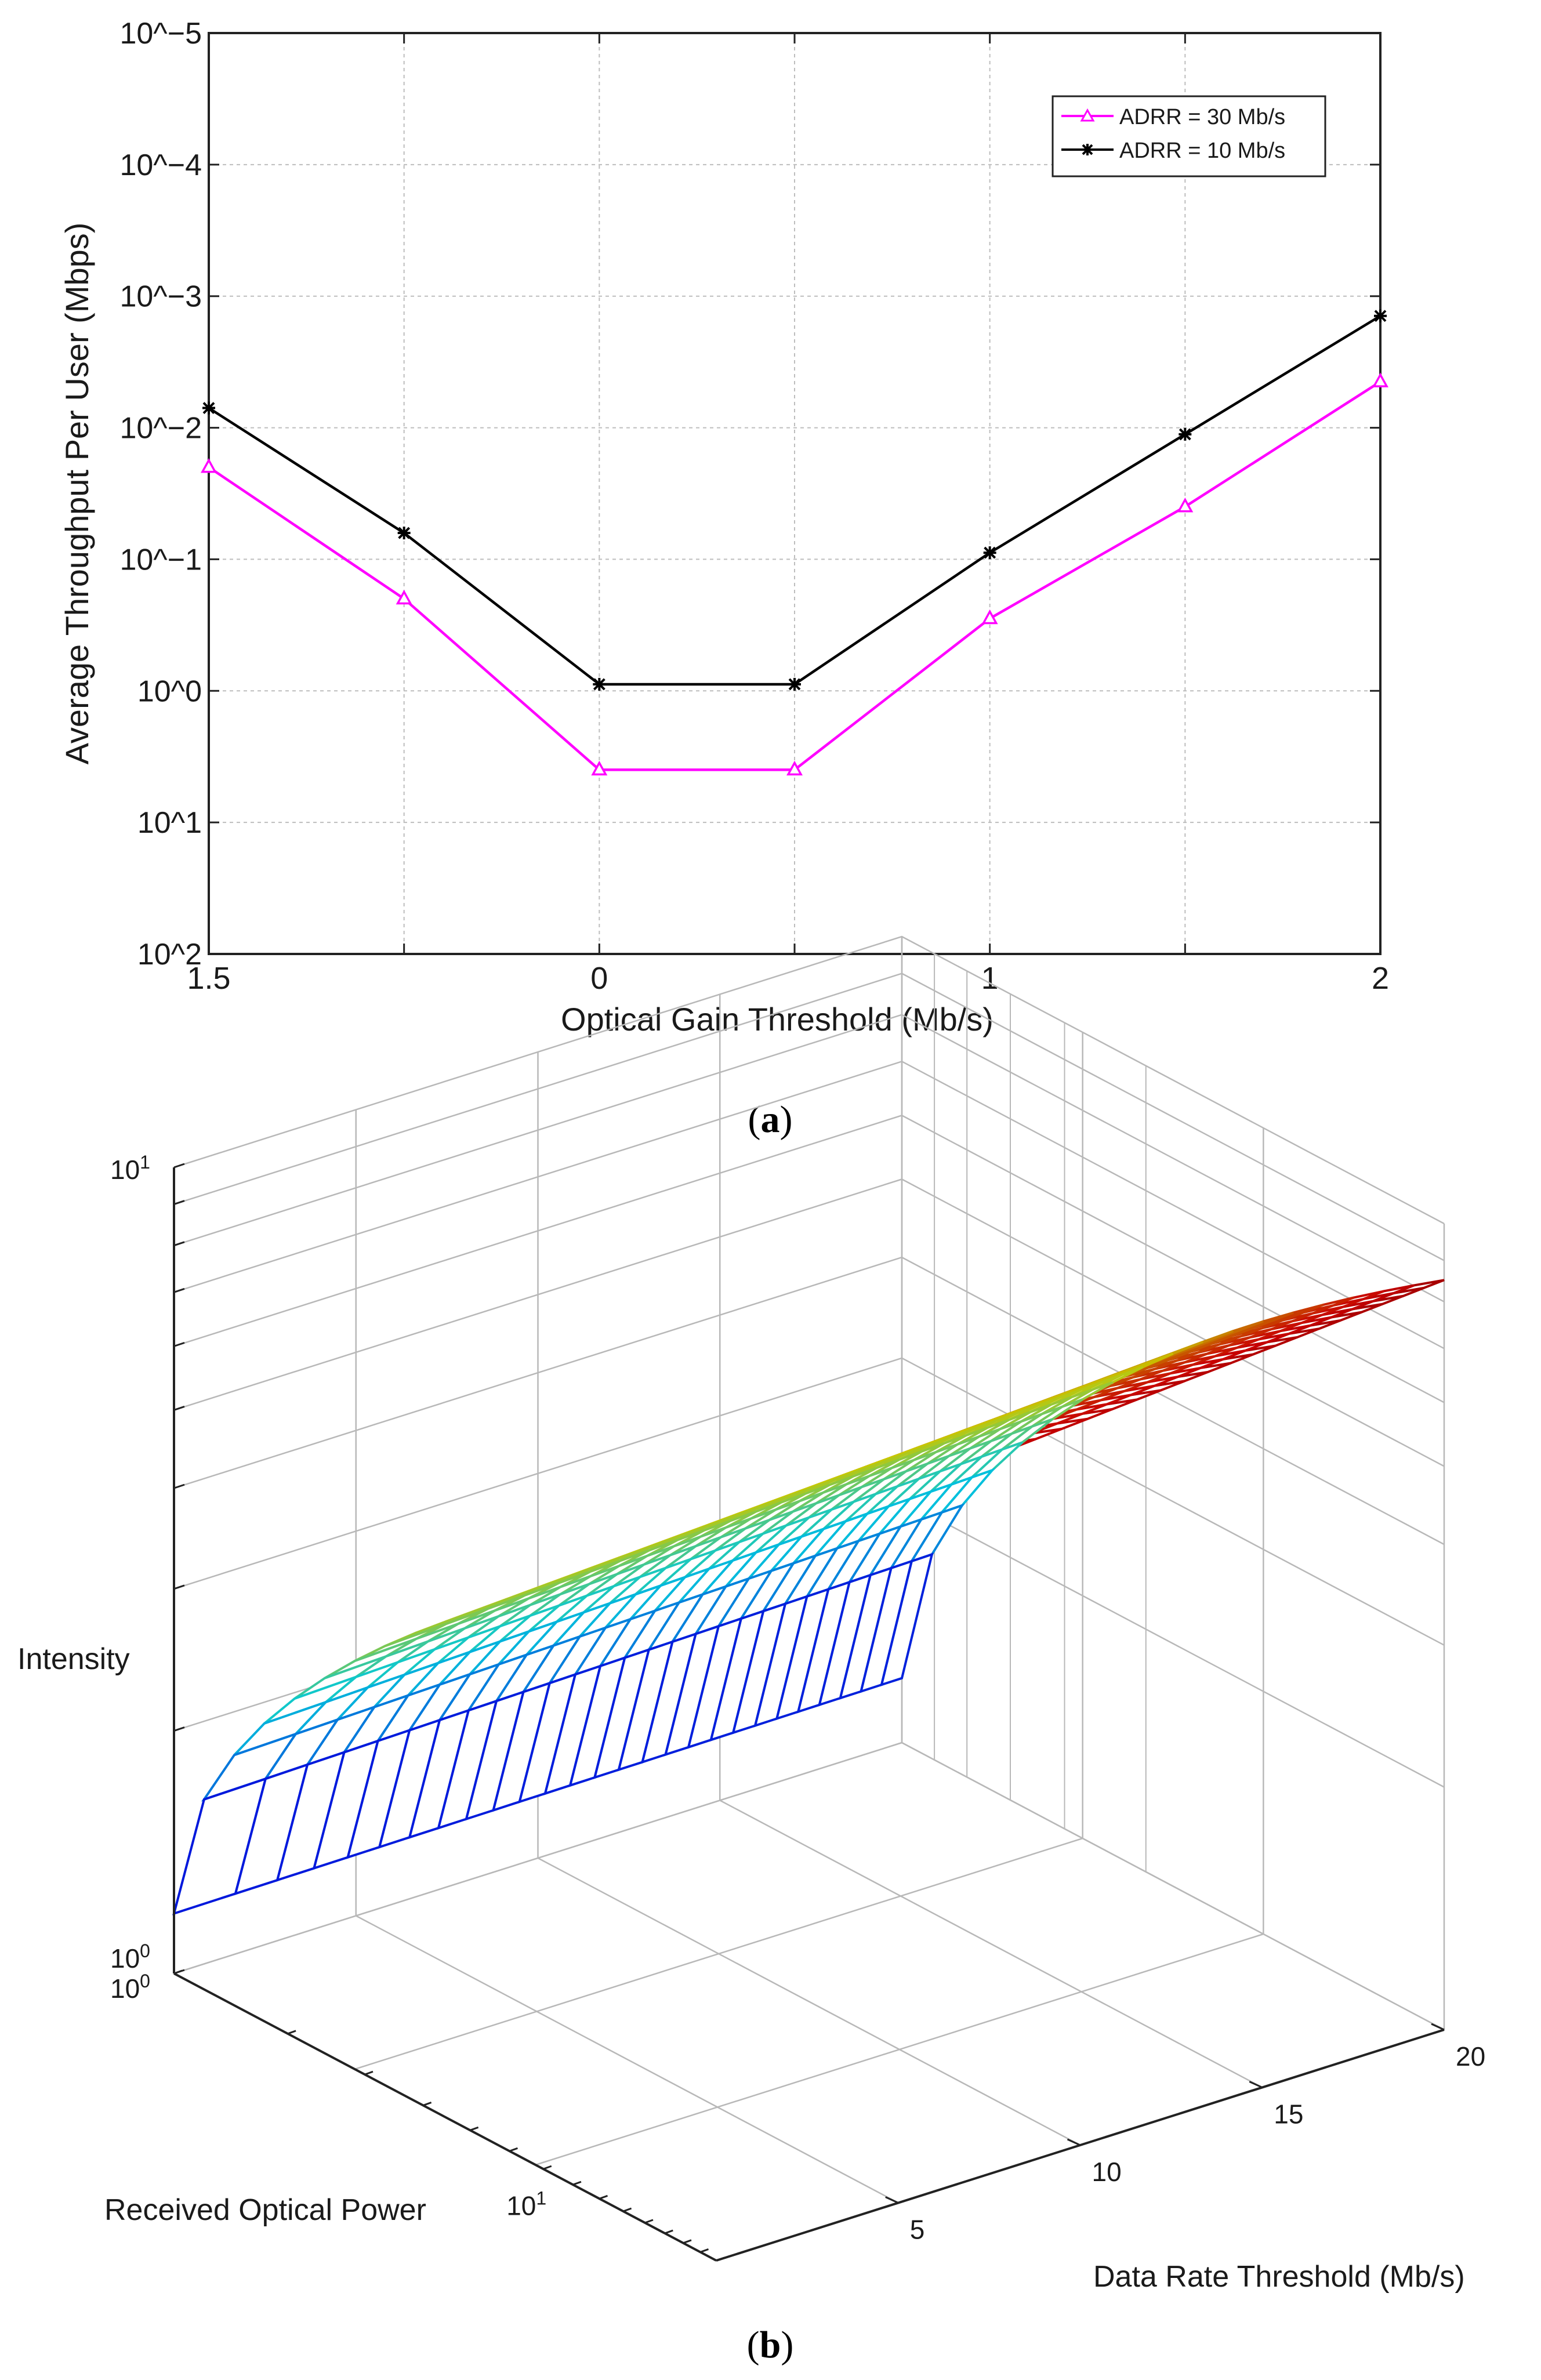 The image size is (1541, 2380). I want to click on z-axis-label: Intensity, so click(73, 1659).